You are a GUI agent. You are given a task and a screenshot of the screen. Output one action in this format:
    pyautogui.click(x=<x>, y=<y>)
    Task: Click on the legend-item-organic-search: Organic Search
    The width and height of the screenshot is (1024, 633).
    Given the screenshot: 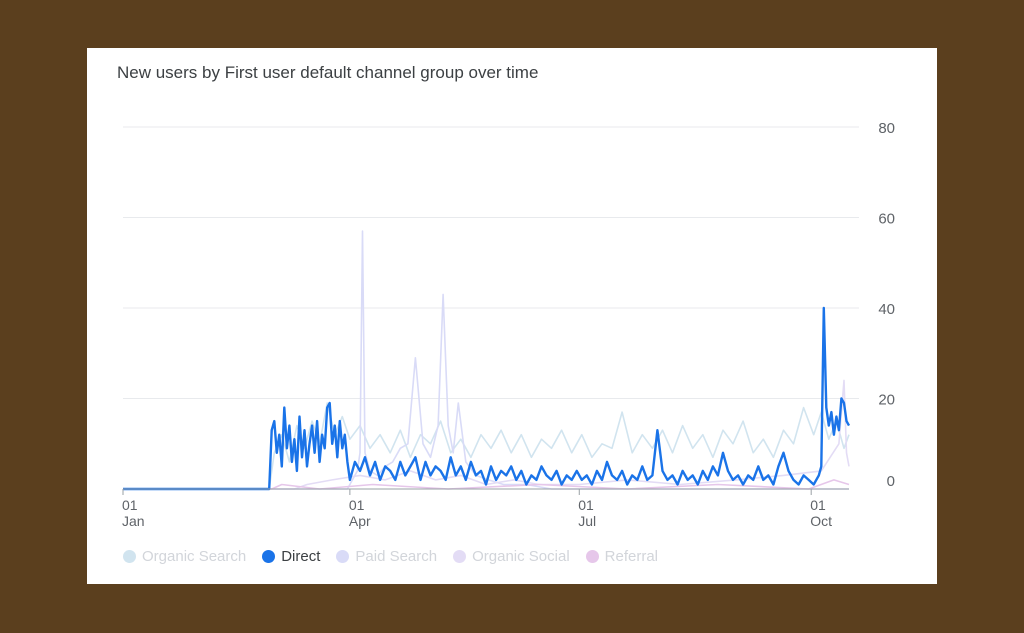 What is the action you would take?
    pyautogui.click(x=184, y=556)
    